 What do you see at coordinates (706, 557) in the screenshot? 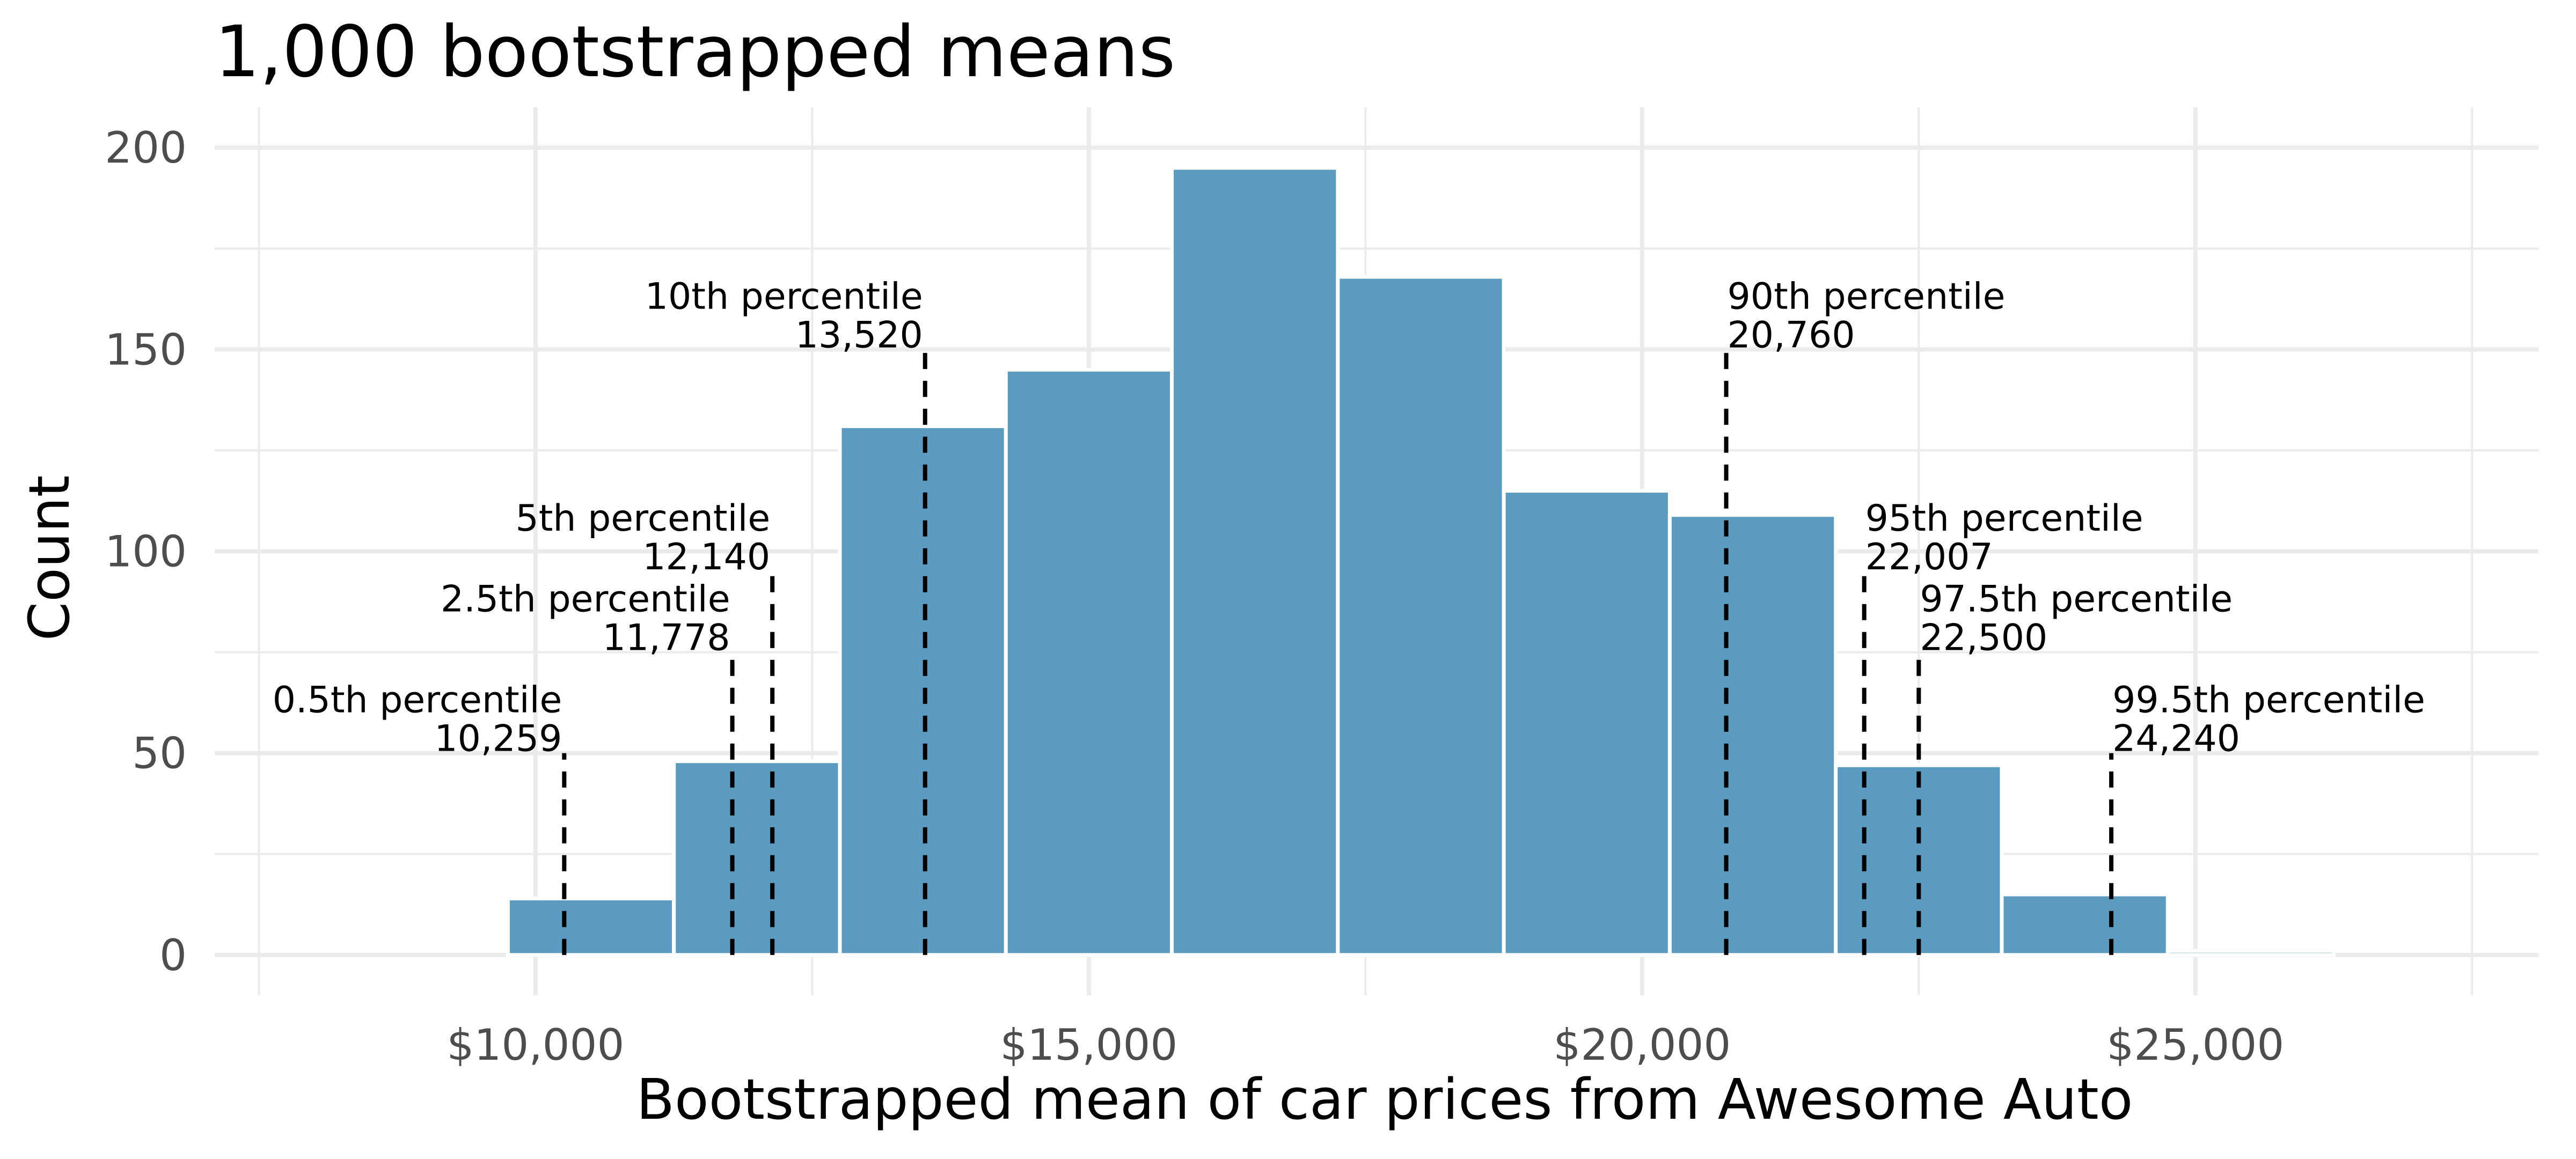
I see `percentile-value-label: 12,140` at bounding box center [706, 557].